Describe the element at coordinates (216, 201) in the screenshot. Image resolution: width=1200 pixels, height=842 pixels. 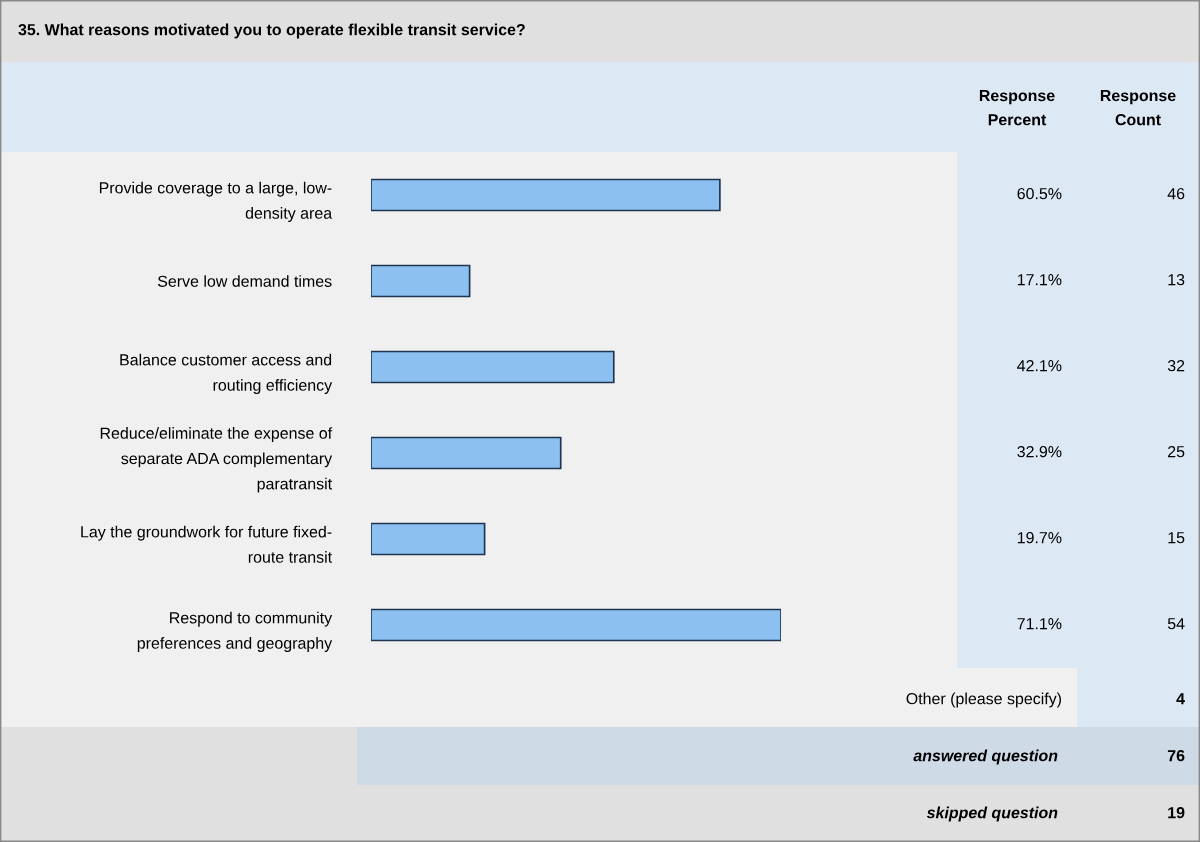
I see `y-tick-label: Provide coverage to a large, low- density area` at that location.